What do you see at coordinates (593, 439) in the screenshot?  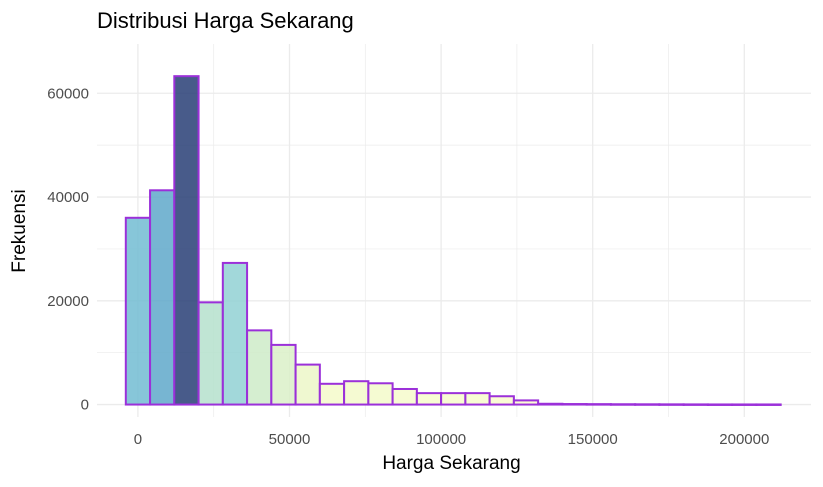 I see `x-tick-label: 150000` at bounding box center [593, 439].